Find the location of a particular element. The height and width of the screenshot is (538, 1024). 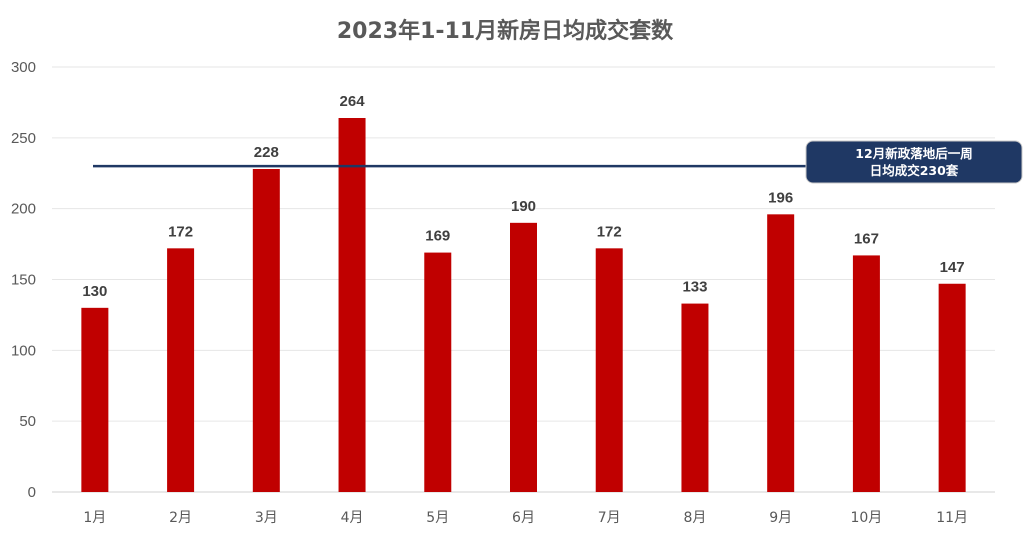

y-tick-label: 100 is located at coordinates (23, 350).